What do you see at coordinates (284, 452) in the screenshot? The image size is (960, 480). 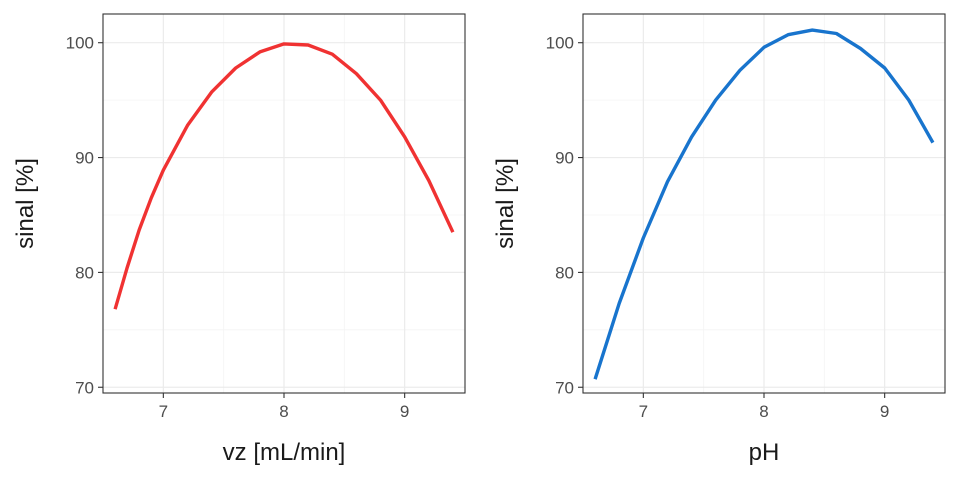 I see `x-axis-title: vz [mL/min]` at bounding box center [284, 452].